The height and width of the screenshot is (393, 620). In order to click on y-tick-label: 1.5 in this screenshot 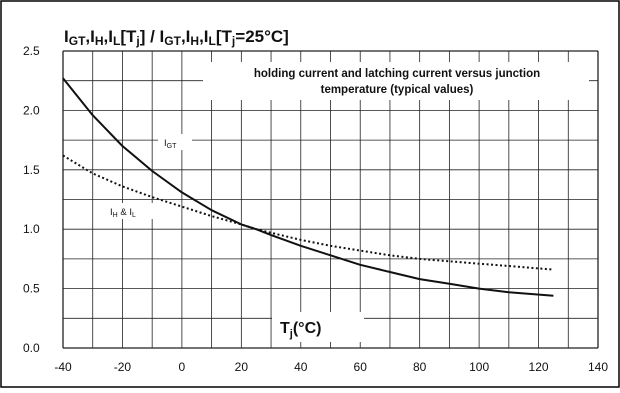, I will do `click(31, 170)`.